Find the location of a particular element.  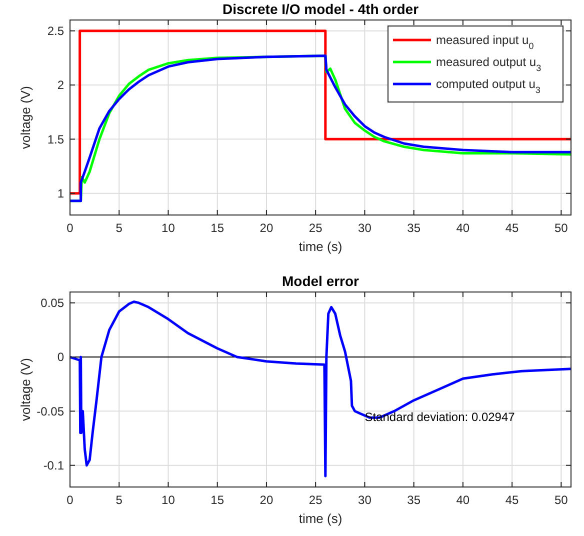

legend-label: measured output u$_{3}$ is located at coordinates (489, 64).